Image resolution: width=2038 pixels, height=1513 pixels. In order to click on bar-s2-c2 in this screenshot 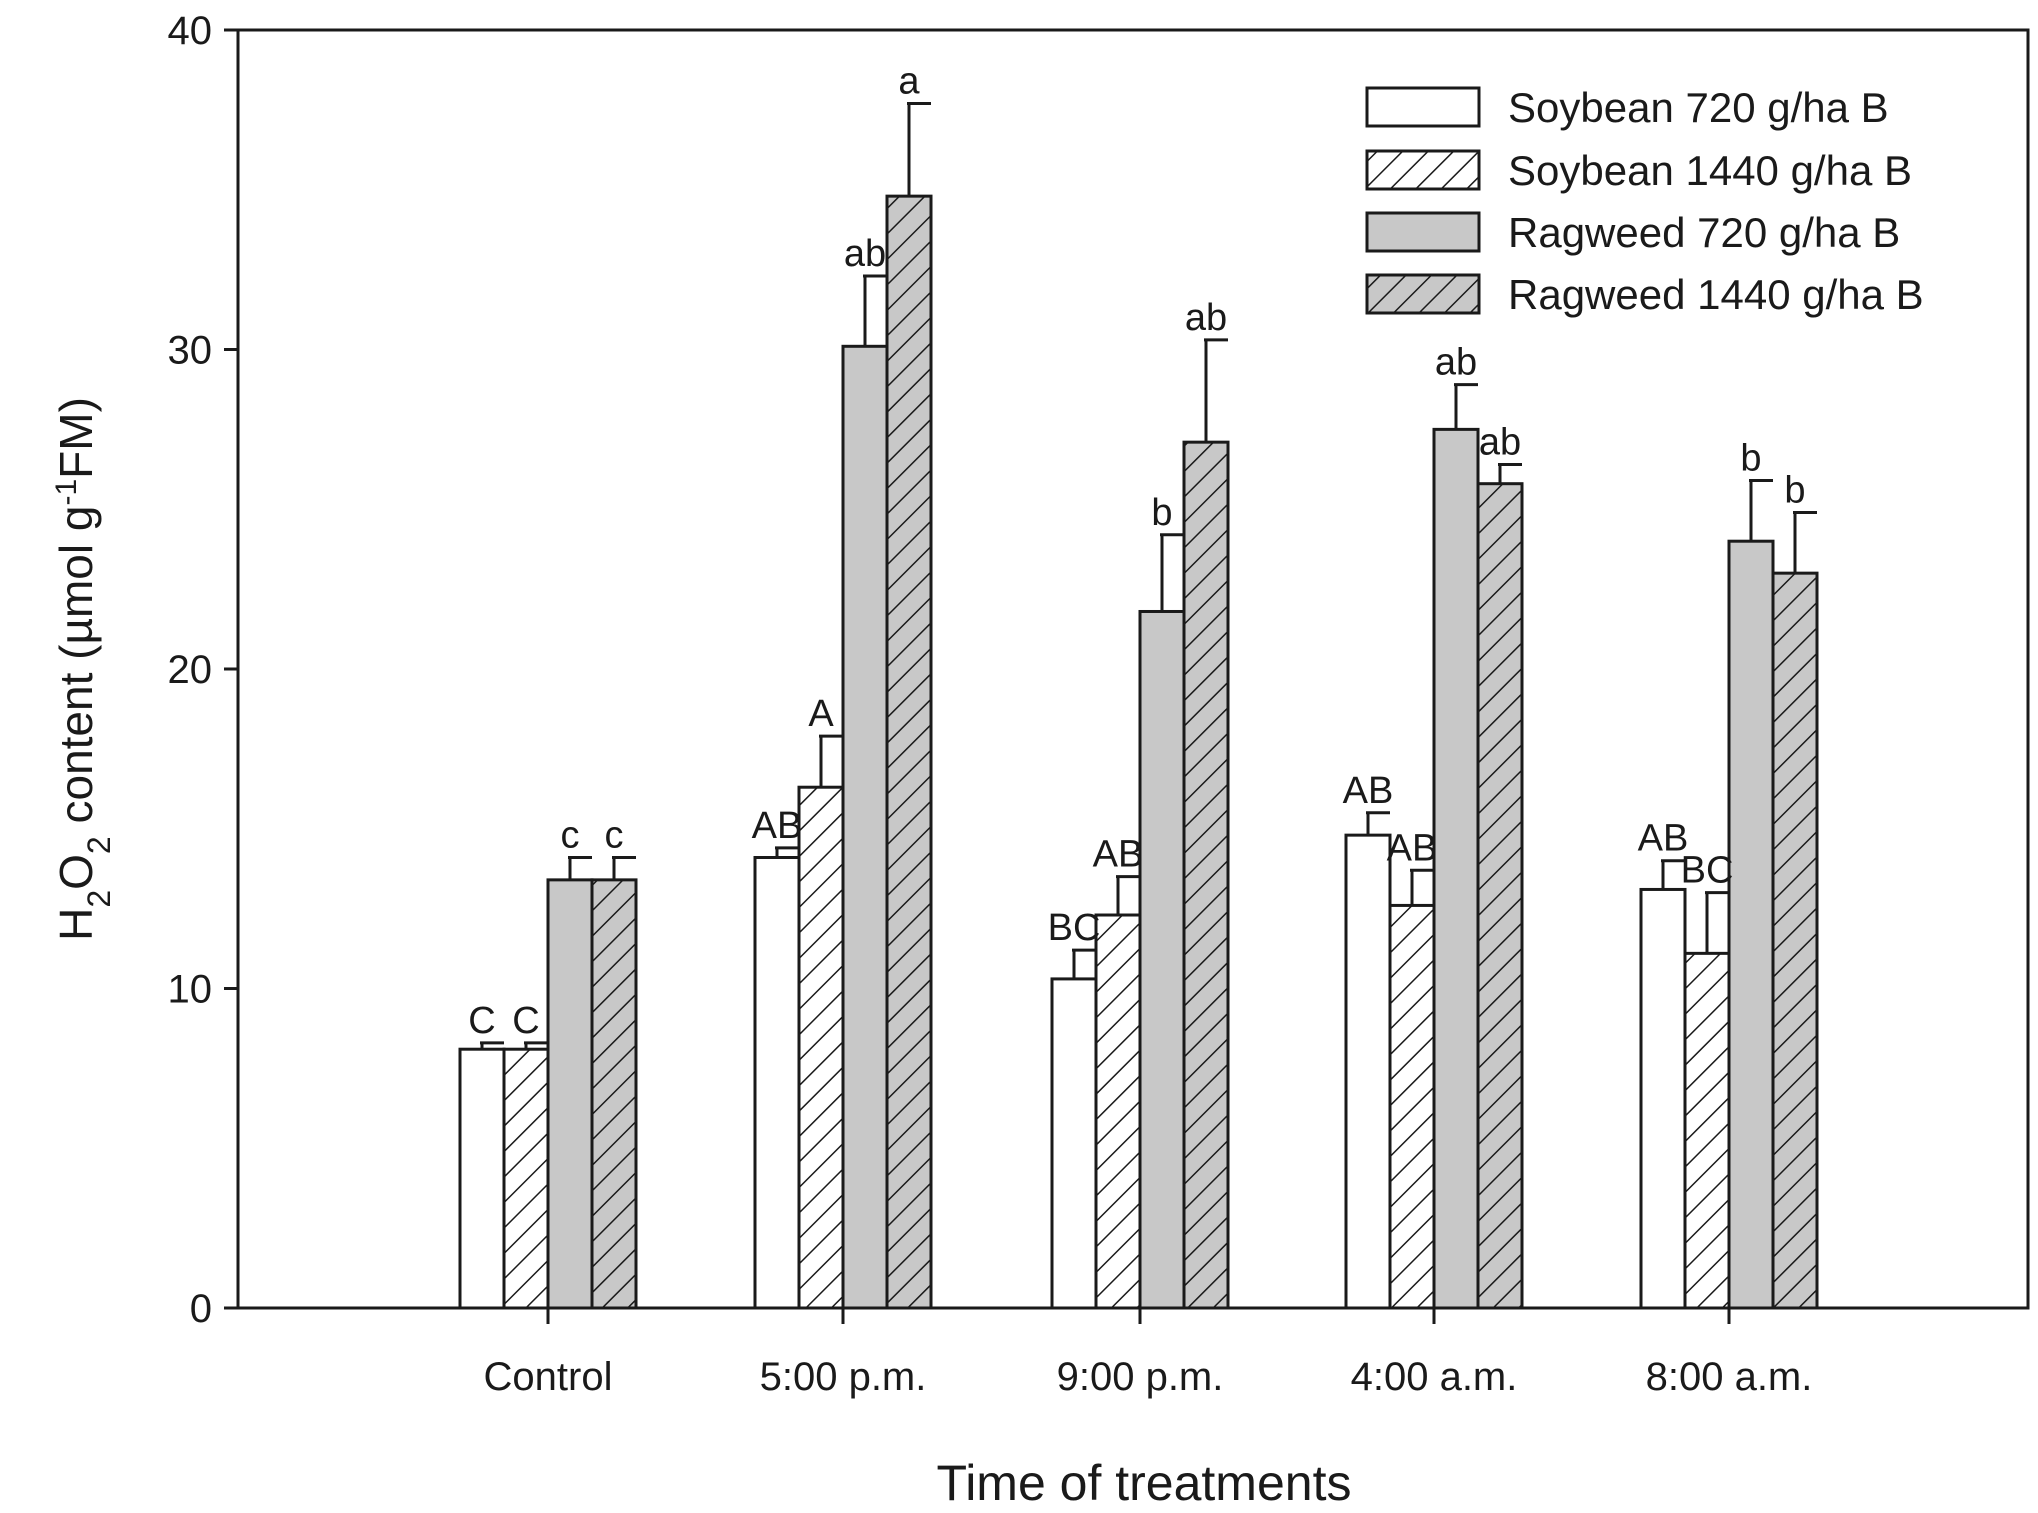, I will do `click(1162, 959)`.